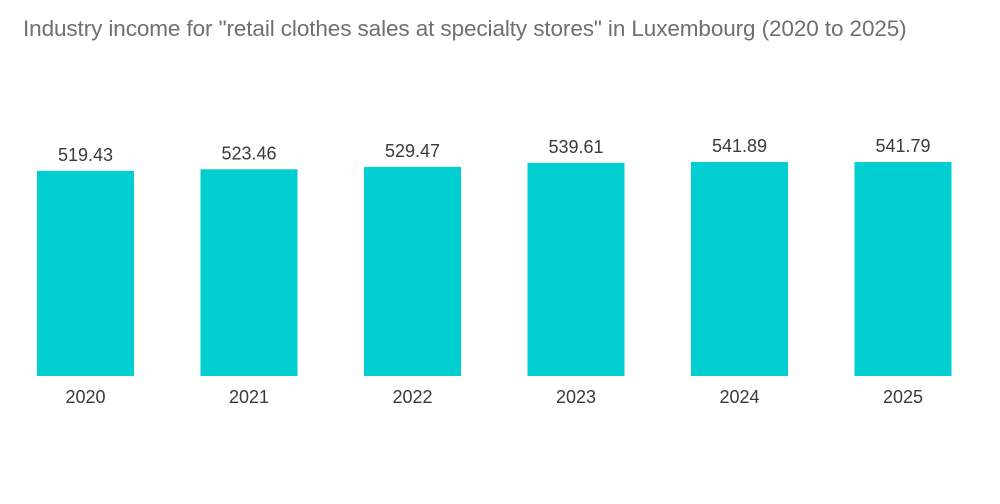  Describe the element at coordinates (903, 269) in the screenshot. I see `bar-2025` at that location.